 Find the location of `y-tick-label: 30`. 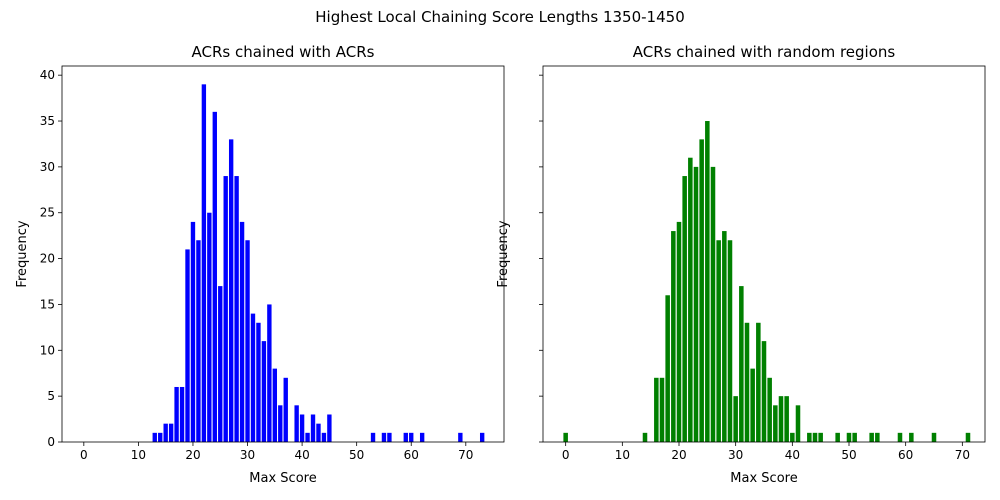

y-tick-label: 30 is located at coordinates (47, 167).